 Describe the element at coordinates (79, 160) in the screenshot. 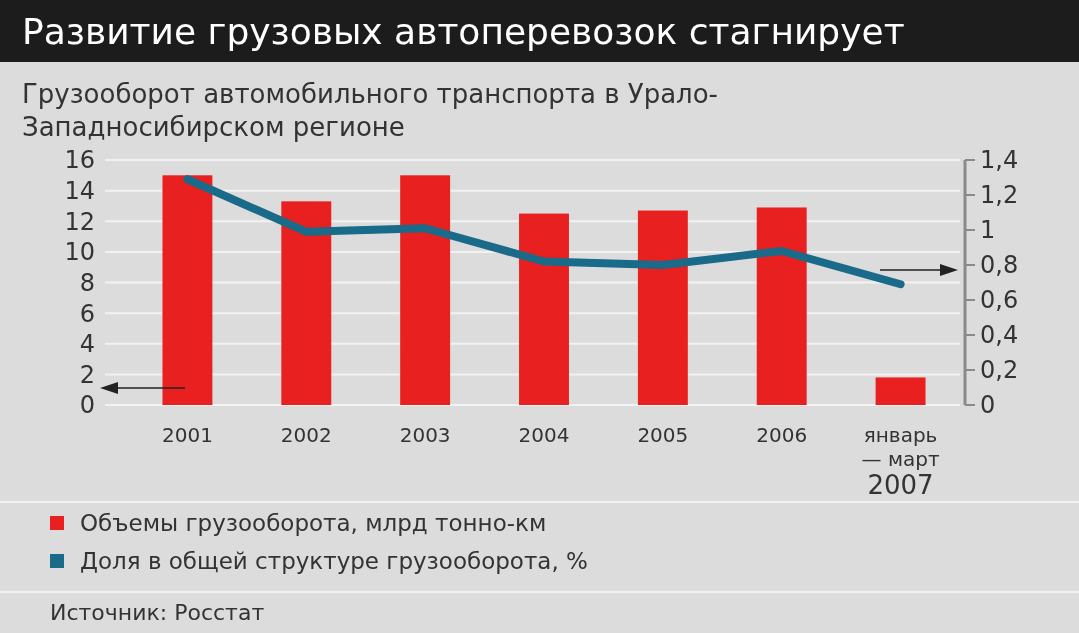

I see `y-tick-label: 16` at that location.